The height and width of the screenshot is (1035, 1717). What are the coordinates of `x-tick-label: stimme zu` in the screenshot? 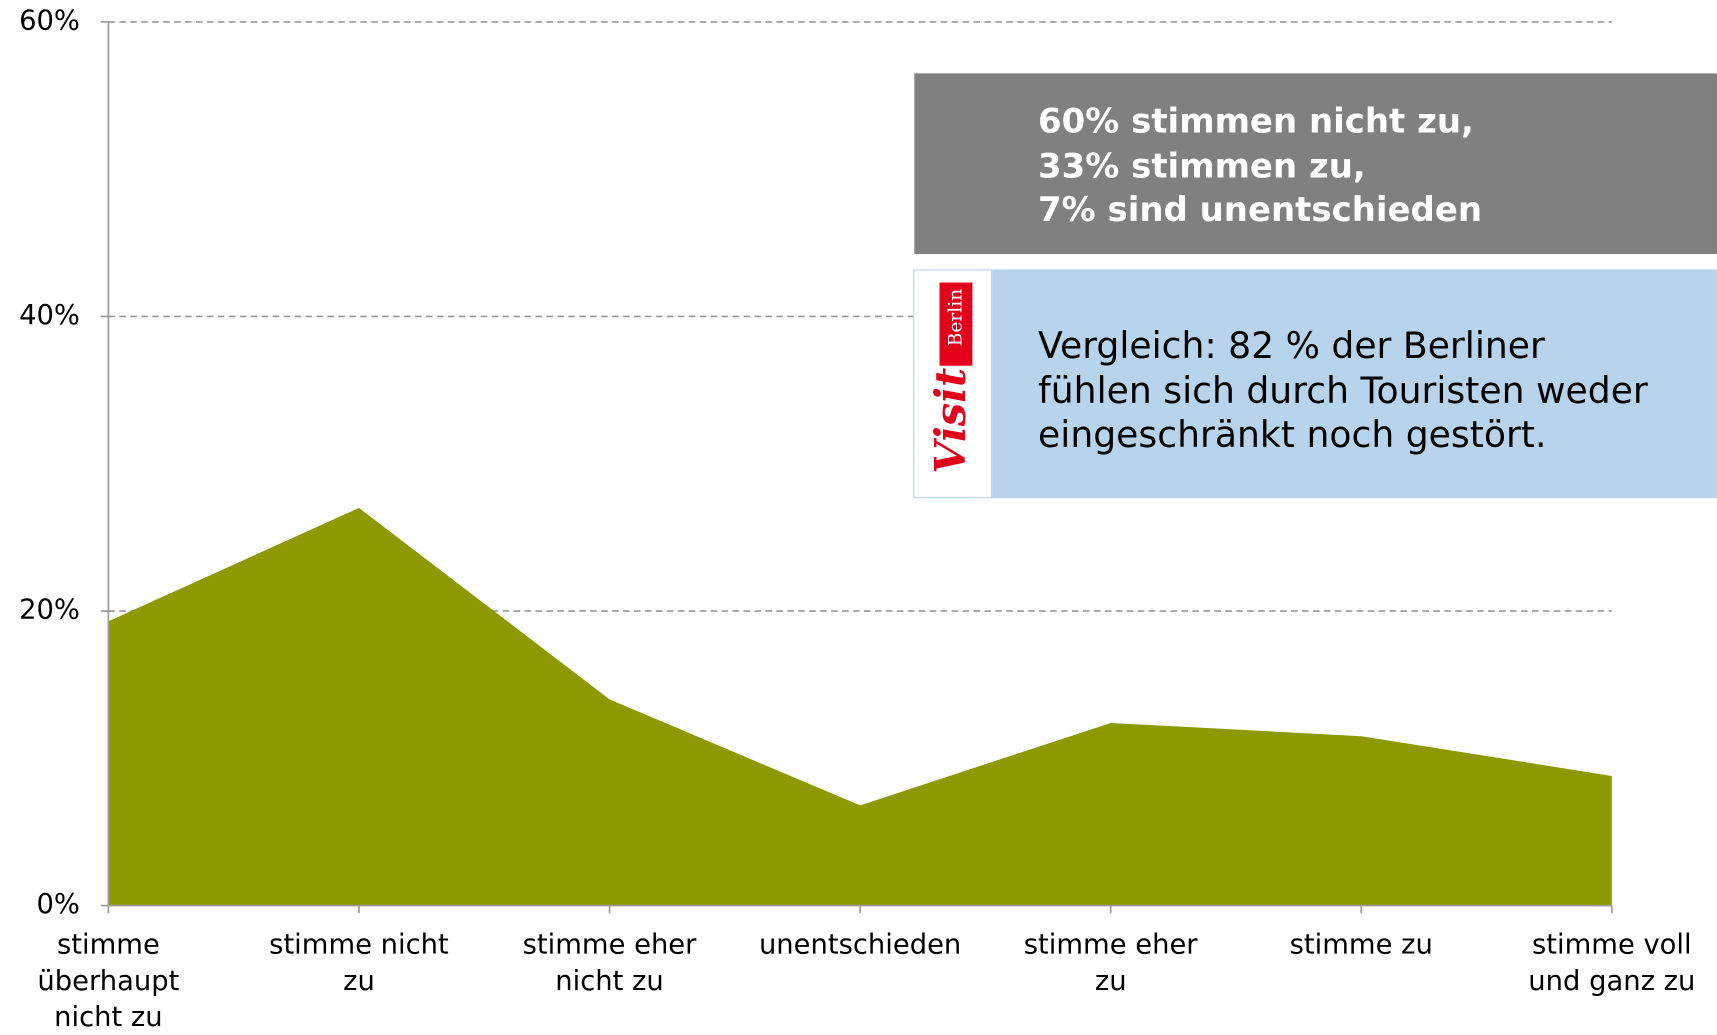 It's located at (1361, 944).